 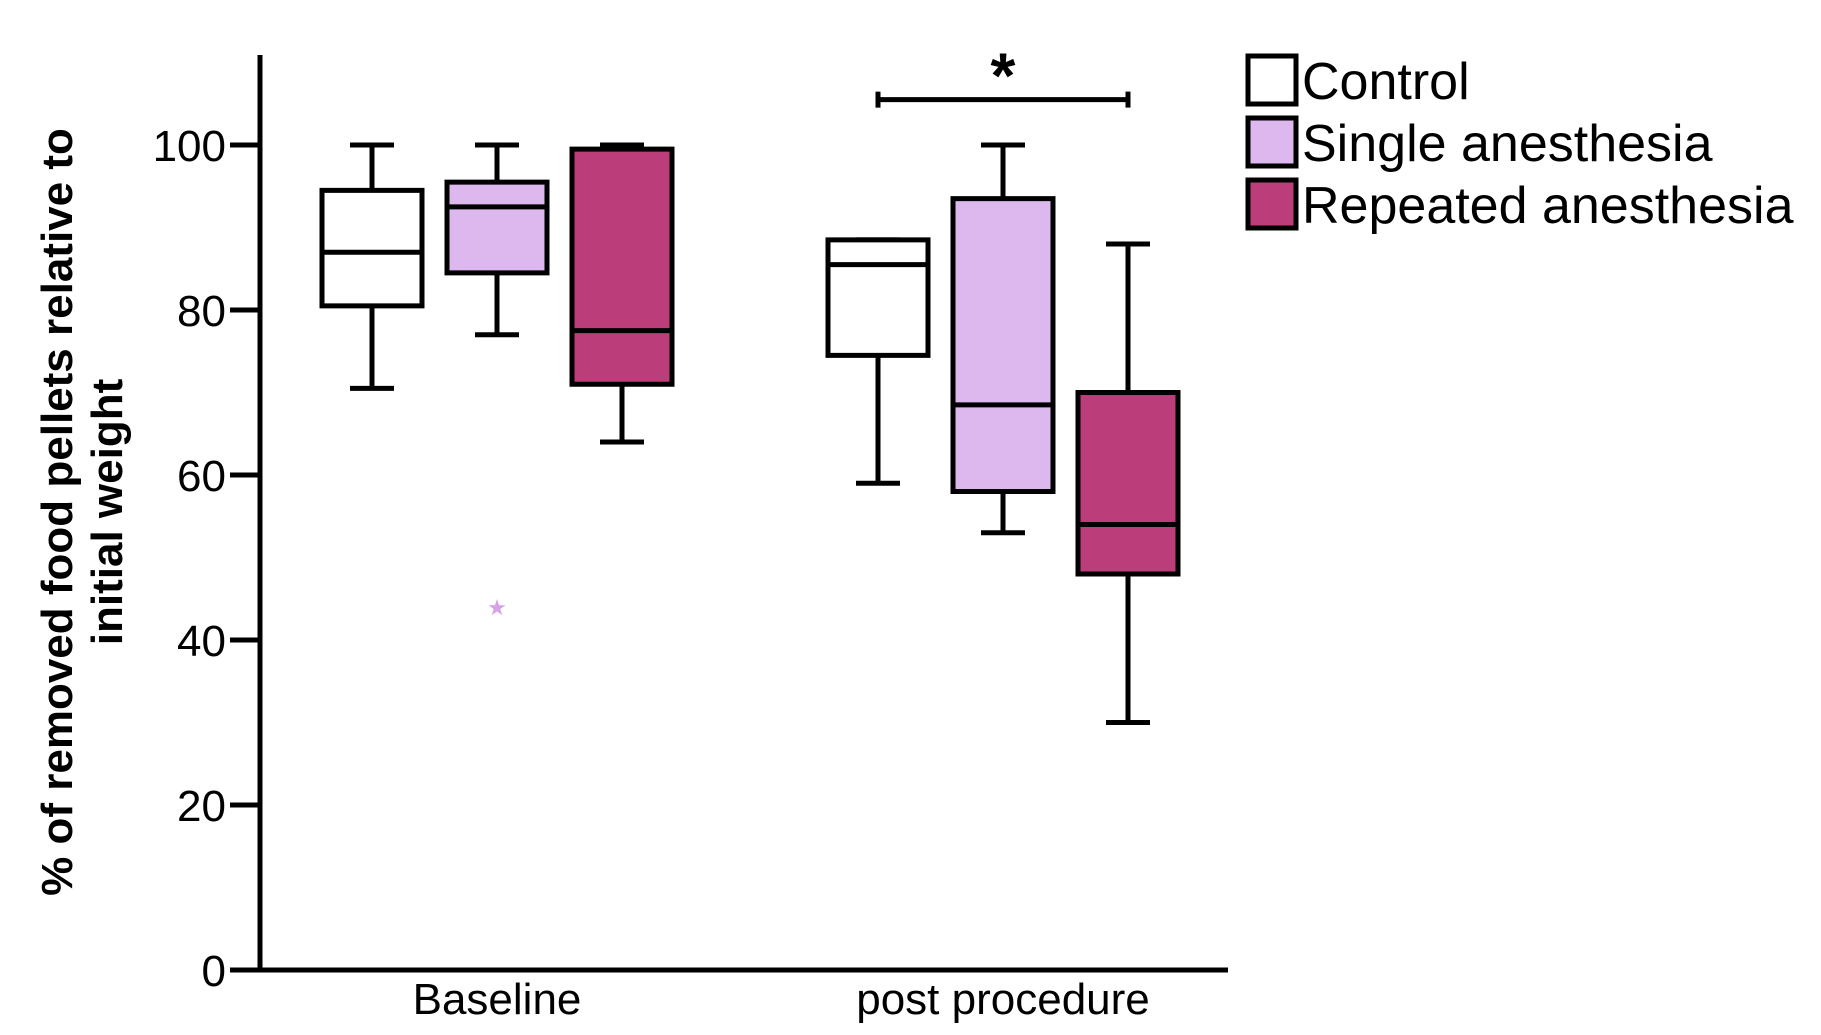 What do you see at coordinates (201, 641) in the screenshot?
I see `y-tick-label: 40` at bounding box center [201, 641].